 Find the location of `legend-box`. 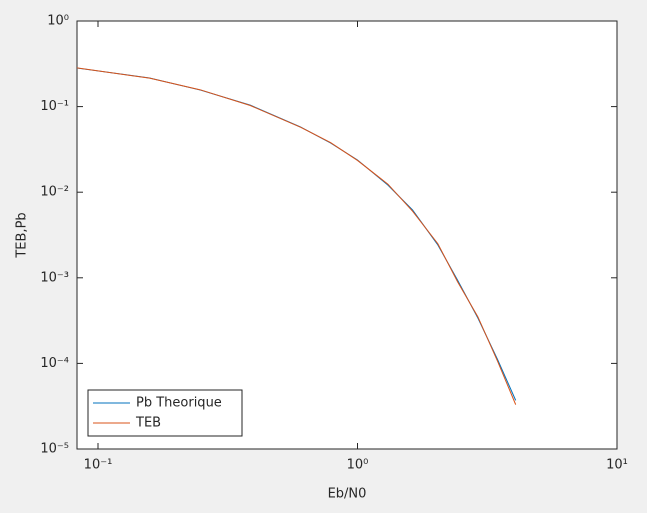

legend-box is located at coordinates (165, 413).